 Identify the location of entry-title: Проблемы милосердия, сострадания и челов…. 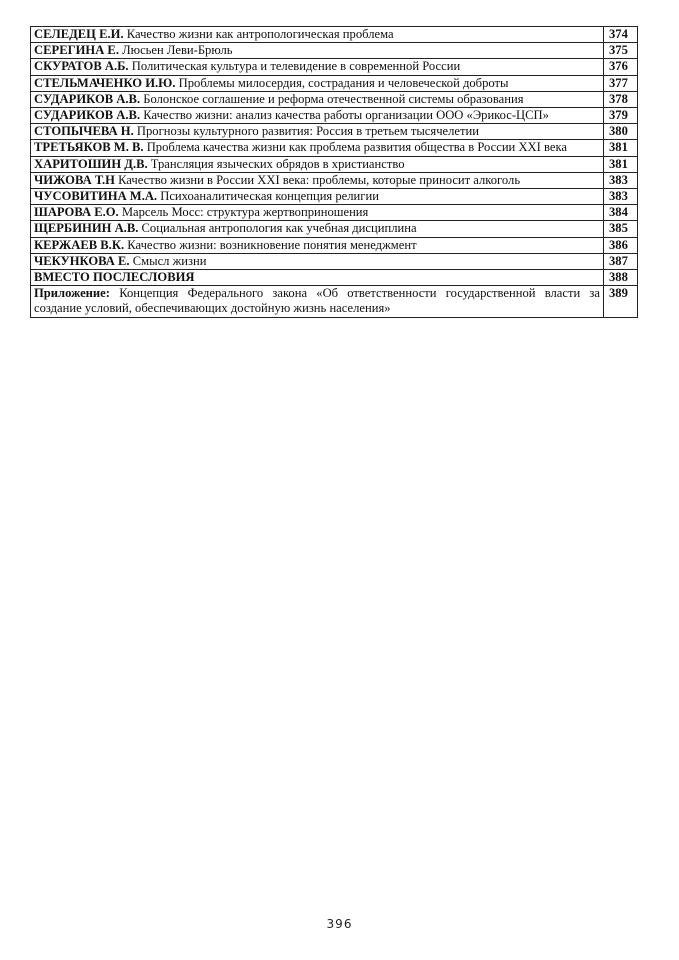
(343, 82).